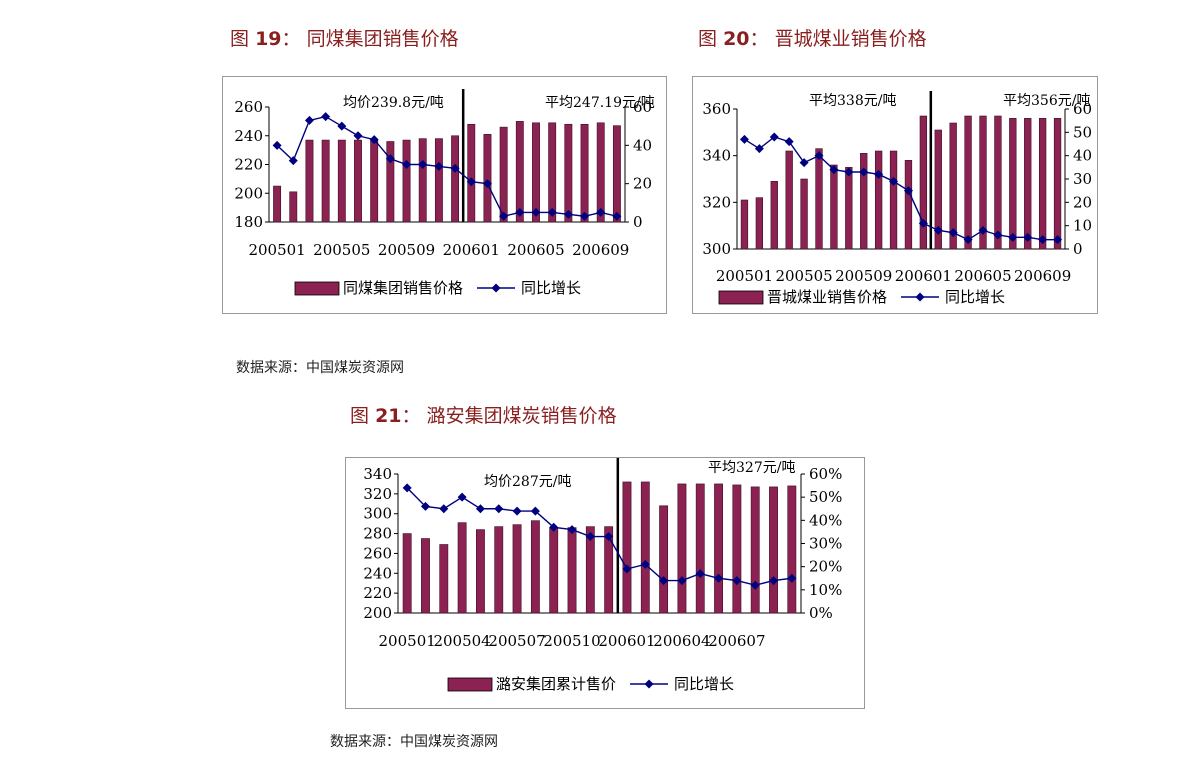  Describe the element at coordinates (248, 136) in the screenshot. I see `y-tick-label: 240` at that location.